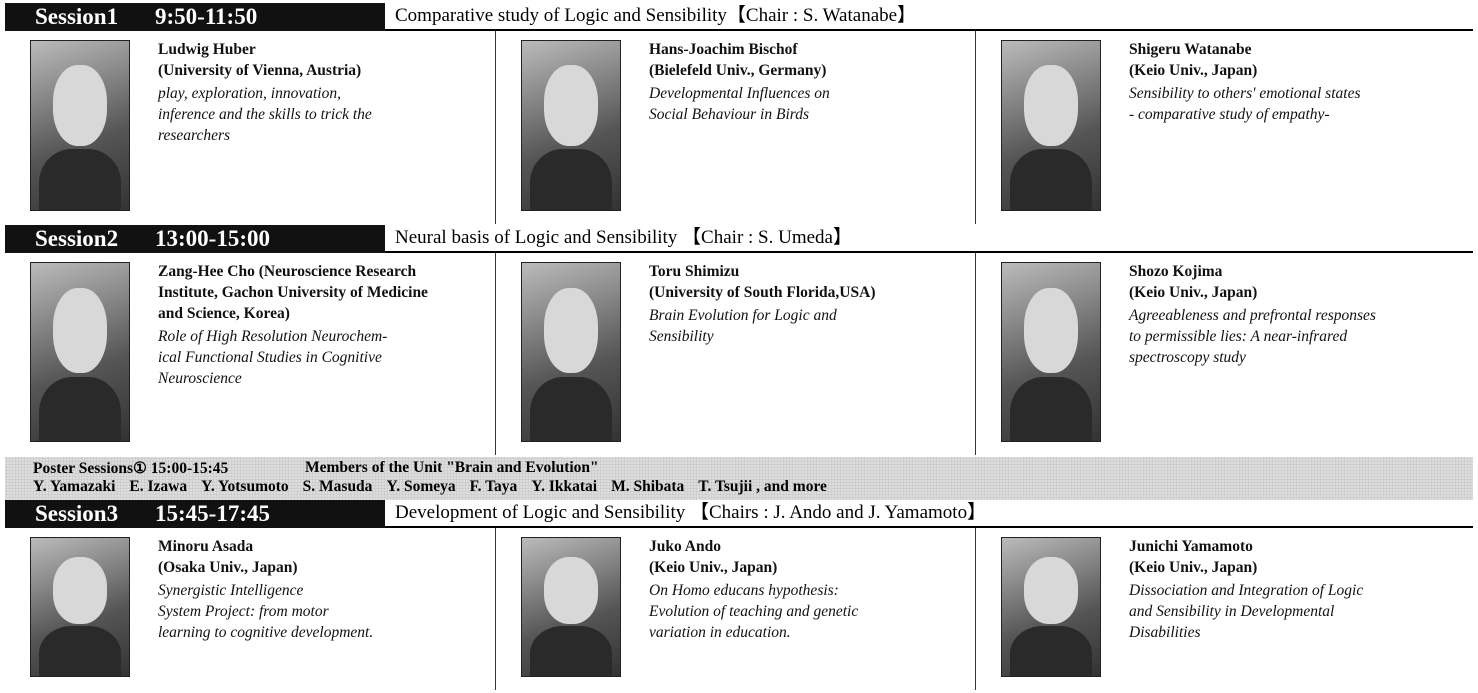 This screenshot has width=1478, height=693. What do you see at coordinates (1229, 114) in the screenshot?
I see `talk-title: - comparative study of empathy-` at bounding box center [1229, 114].